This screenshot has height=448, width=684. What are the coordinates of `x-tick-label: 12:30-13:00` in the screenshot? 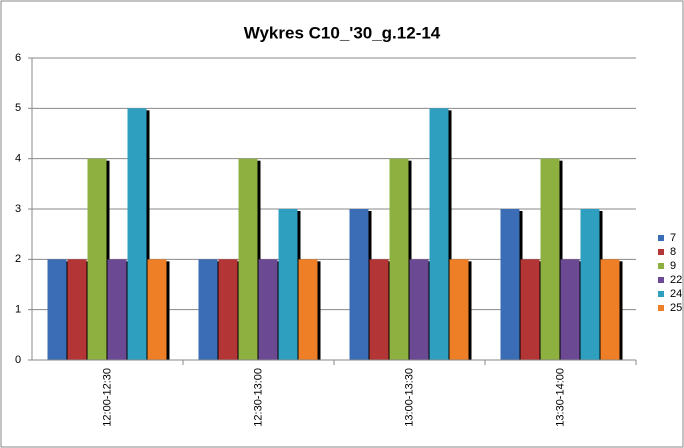 It's located at (258, 397).